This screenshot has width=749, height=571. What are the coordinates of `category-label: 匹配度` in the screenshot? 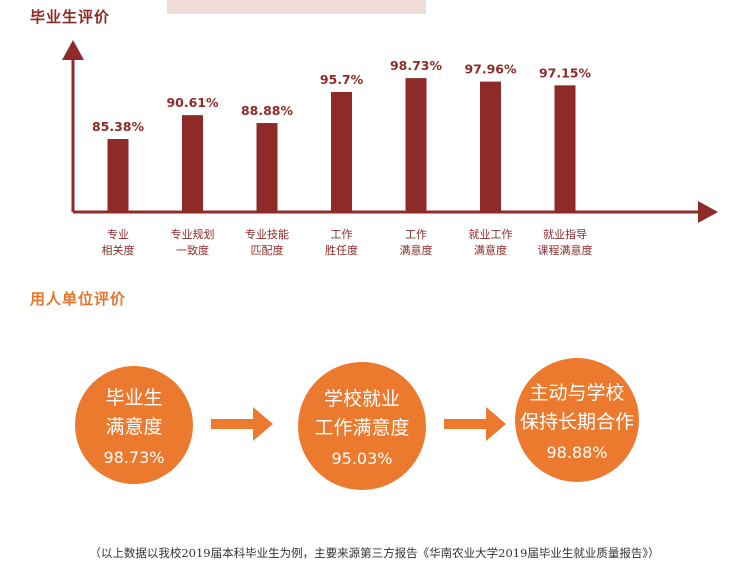 It's located at (267, 250).